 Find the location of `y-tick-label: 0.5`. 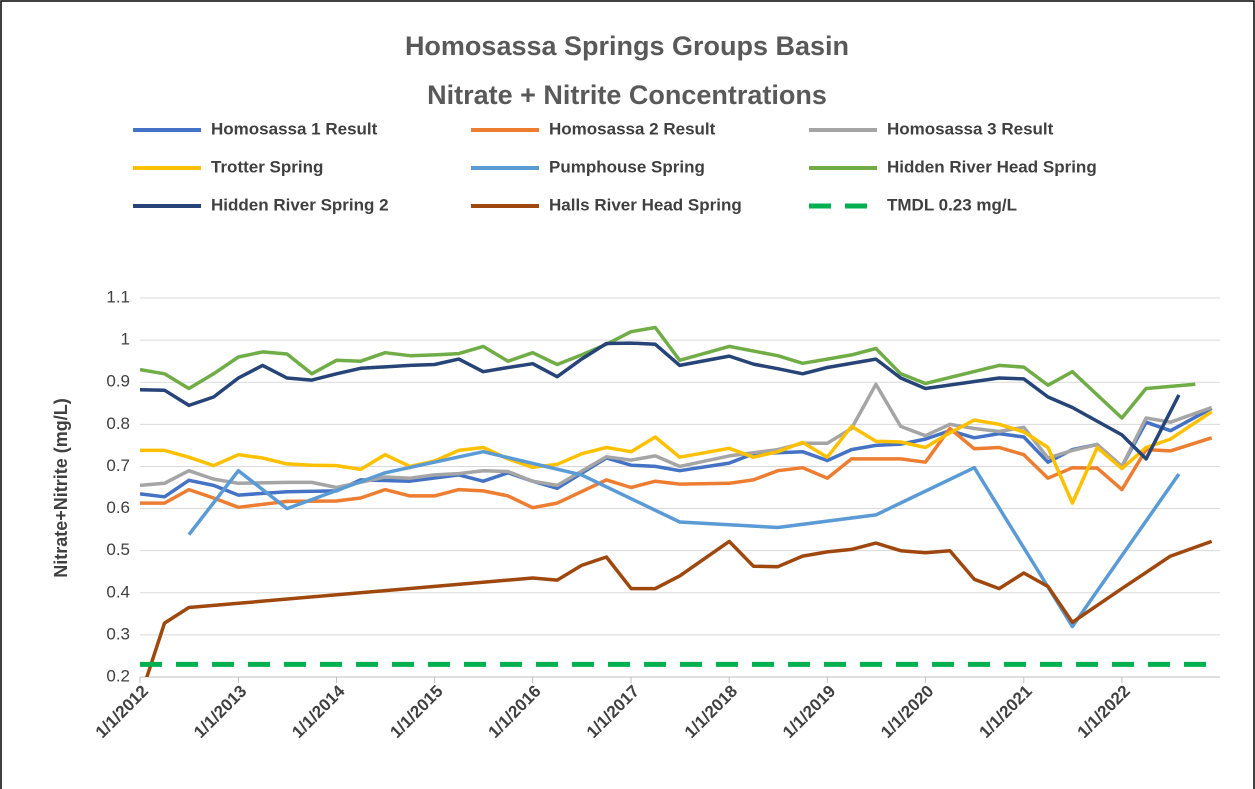

y-tick-label: 0.5 is located at coordinates (118, 549).